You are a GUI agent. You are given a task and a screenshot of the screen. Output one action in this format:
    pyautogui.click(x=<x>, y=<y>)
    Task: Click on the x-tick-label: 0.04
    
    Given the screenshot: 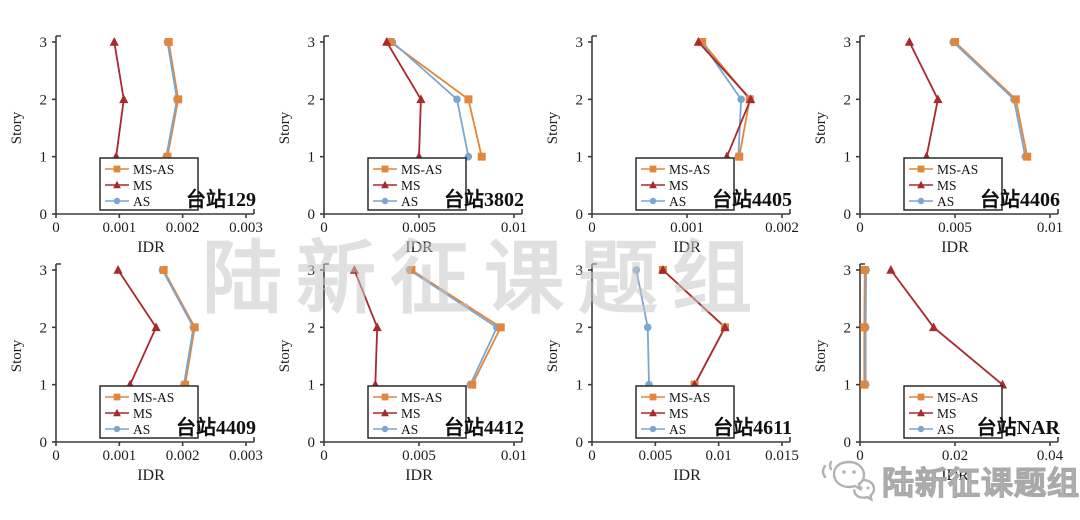 What is the action you would take?
    pyautogui.click(x=1050, y=456)
    